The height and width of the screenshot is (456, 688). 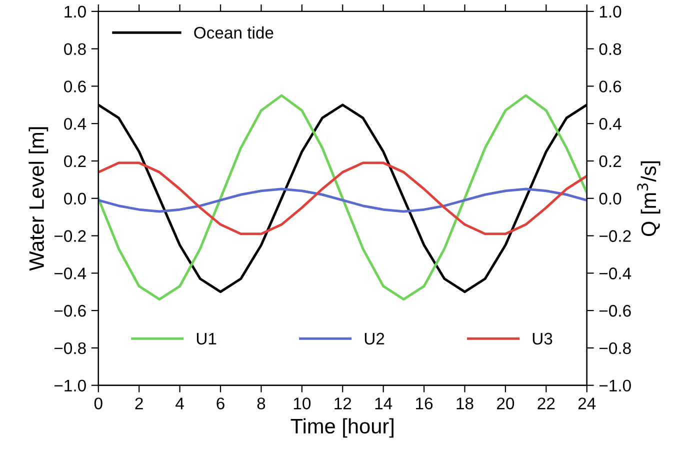 What do you see at coordinates (206, 338) in the screenshot?
I see `legend-label: U1` at bounding box center [206, 338].